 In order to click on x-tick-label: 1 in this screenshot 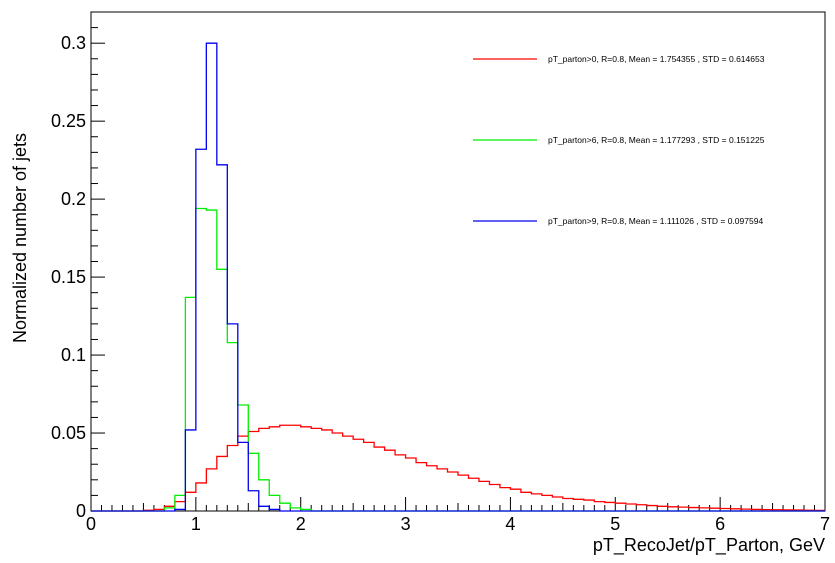, I will do `click(196, 524)`.